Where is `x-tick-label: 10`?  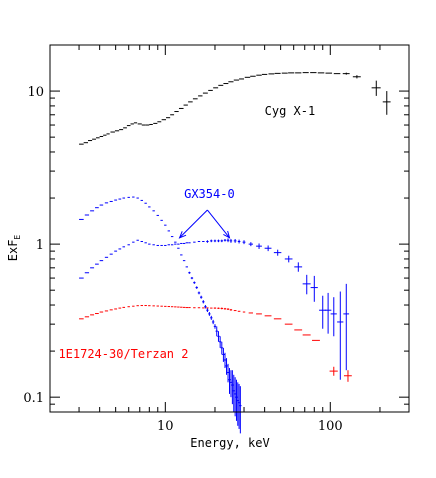 x-tick-label: 10 is located at coordinates (165, 426).